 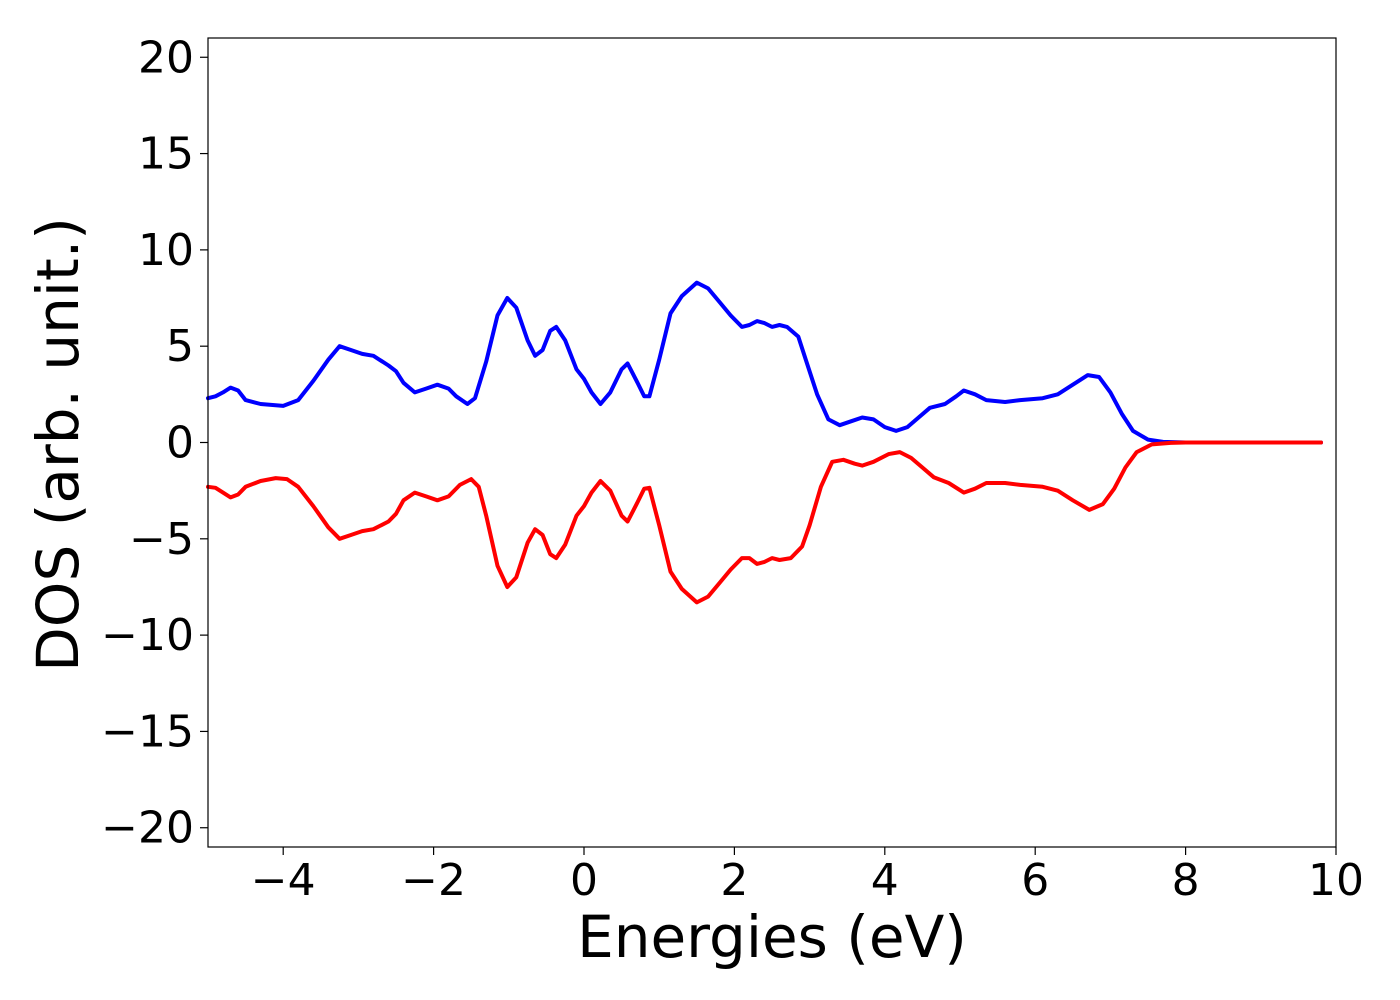 What do you see at coordinates (1336, 880) in the screenshot?
I see `x-tick-label: 10` at bounding box center [1336, 880].